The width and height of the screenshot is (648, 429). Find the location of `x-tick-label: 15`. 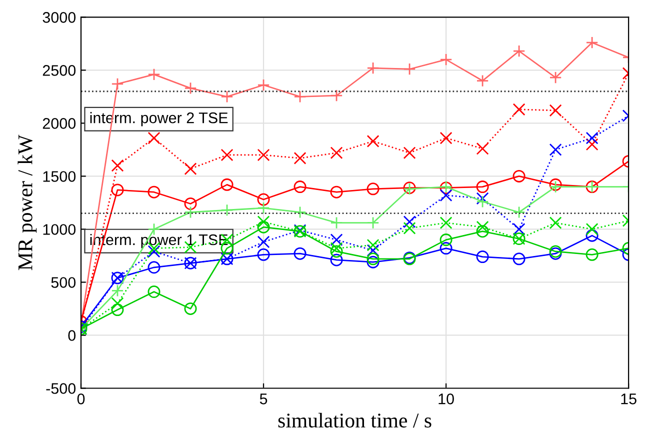

x-tick-label: 15 is located at coordinates (628, 399).